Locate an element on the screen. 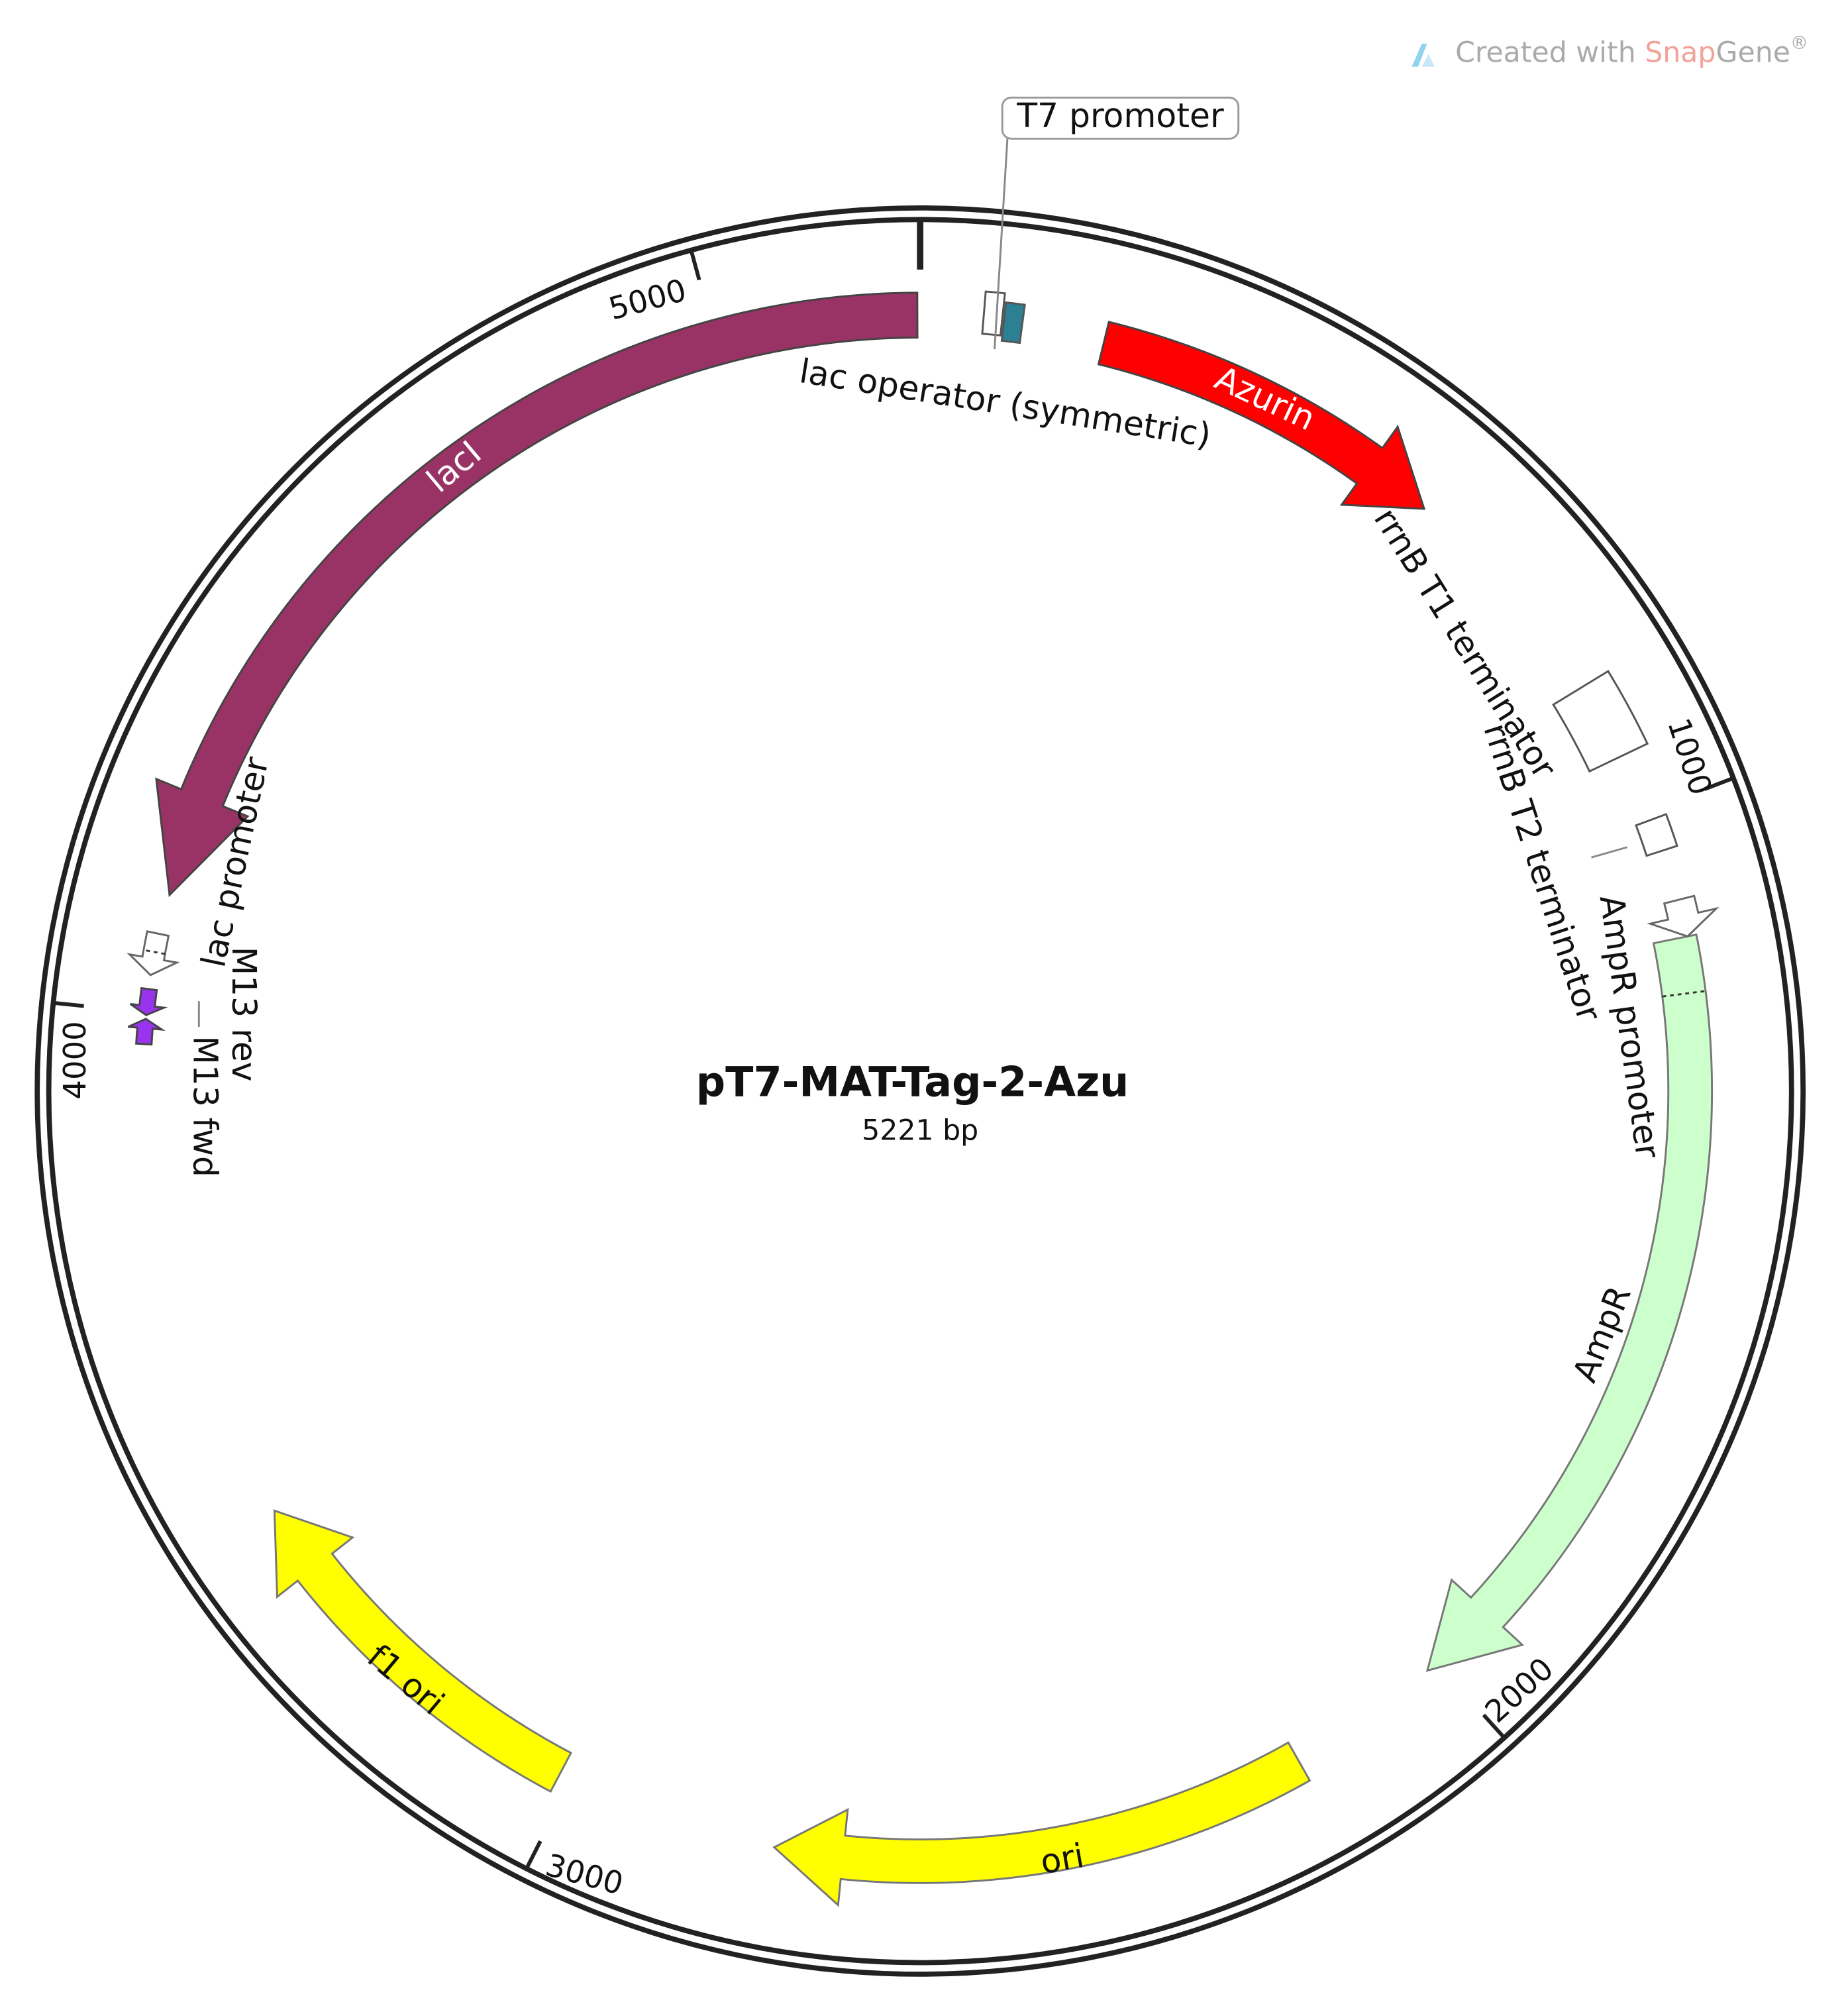 The height and width of the screenshot is (2014, 1848). feature-label: T7 promoter is located at coordinates (1120, 115).